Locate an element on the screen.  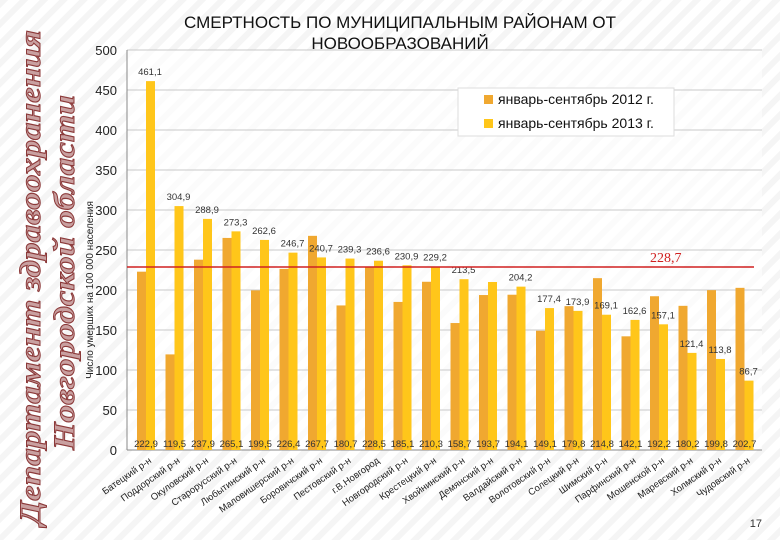
data-label-2012: 192,2 is located at coordinates (659, 444).